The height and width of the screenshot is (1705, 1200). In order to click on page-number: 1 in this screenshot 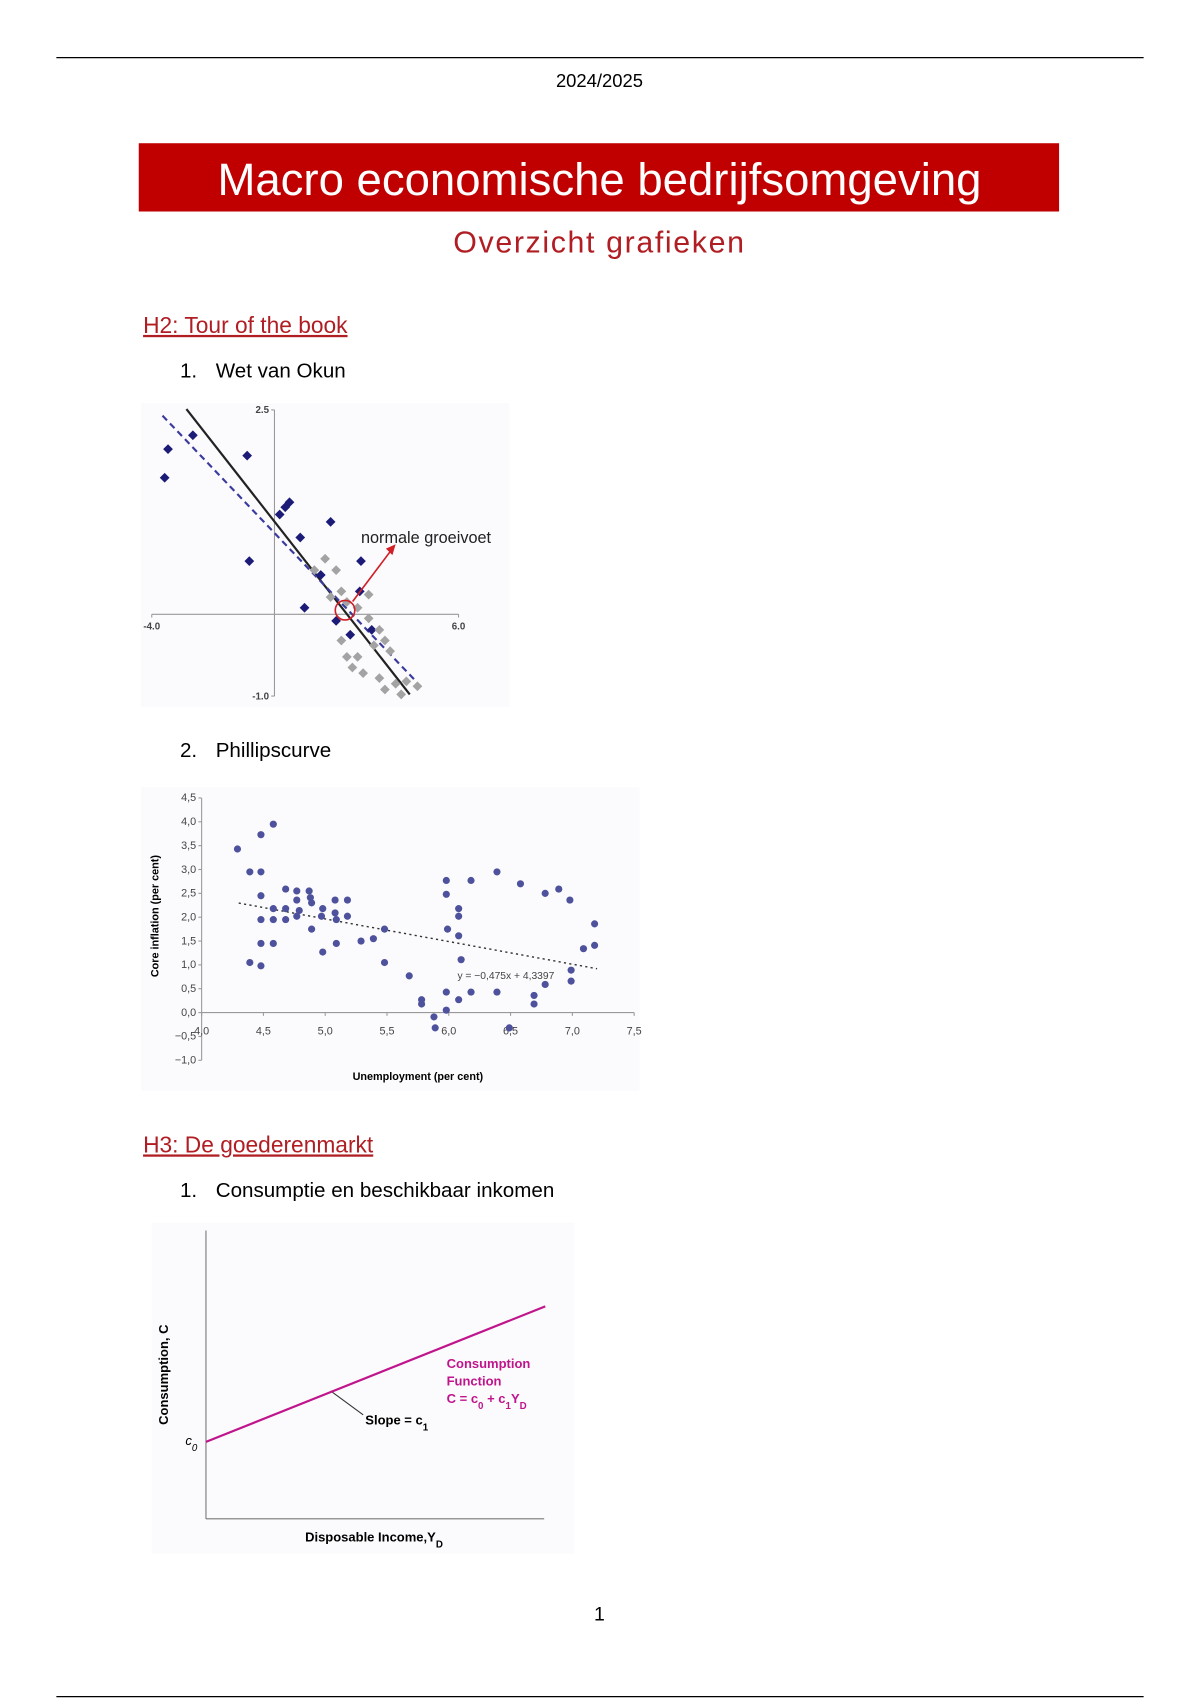, I will do `click(599, 1615)`.